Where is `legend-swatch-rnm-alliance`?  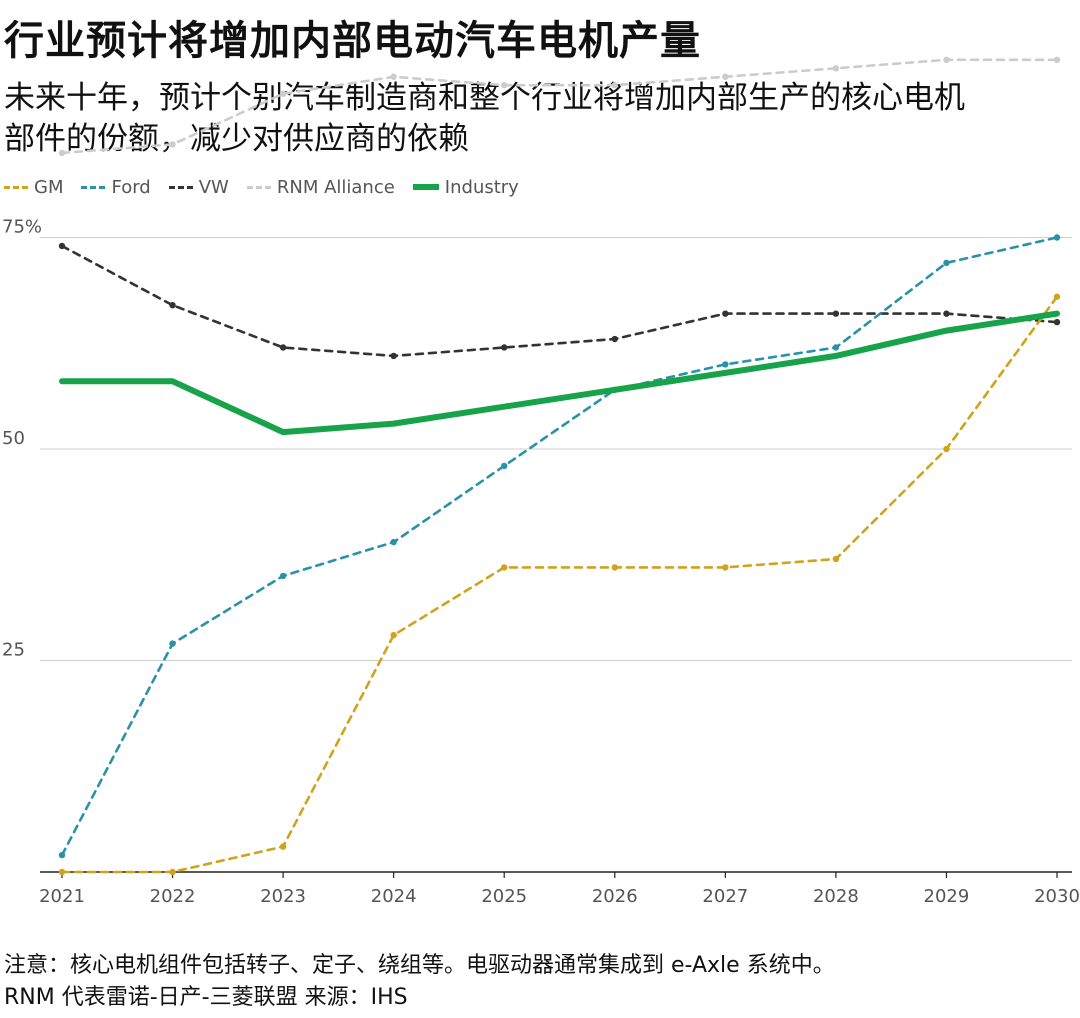 legend-swatch-rnm-alliance is located at coordinates (258, 187).